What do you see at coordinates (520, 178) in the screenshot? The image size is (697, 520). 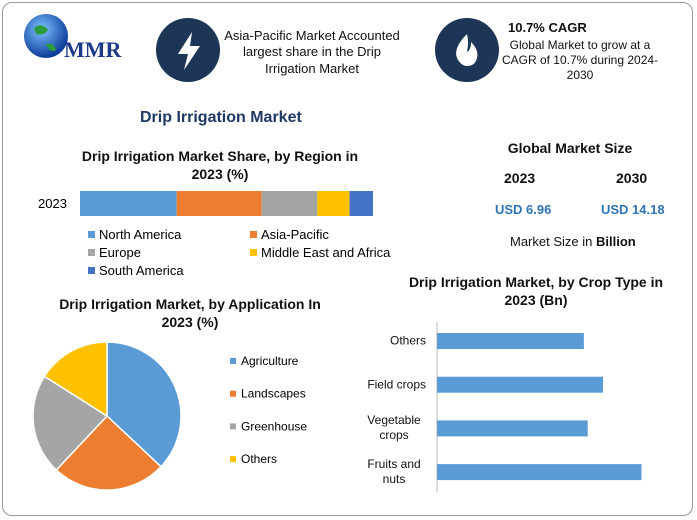 I see `year: 2023` at bounding box center [520, 178].